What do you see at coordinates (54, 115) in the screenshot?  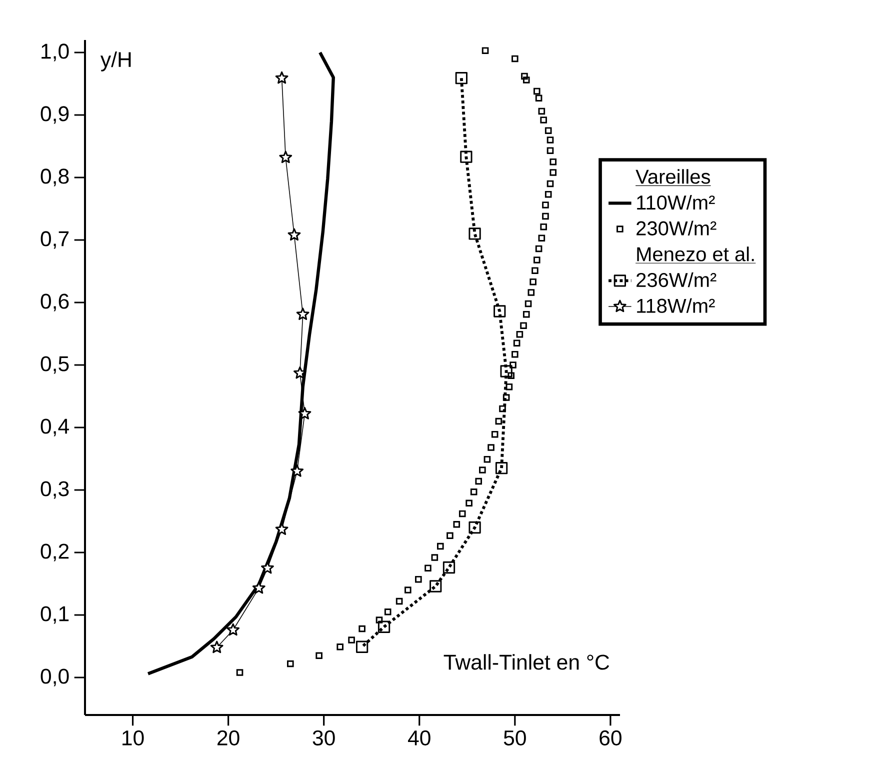 I see `y-tick-label: 0,9` at bounding box center [54, 115].